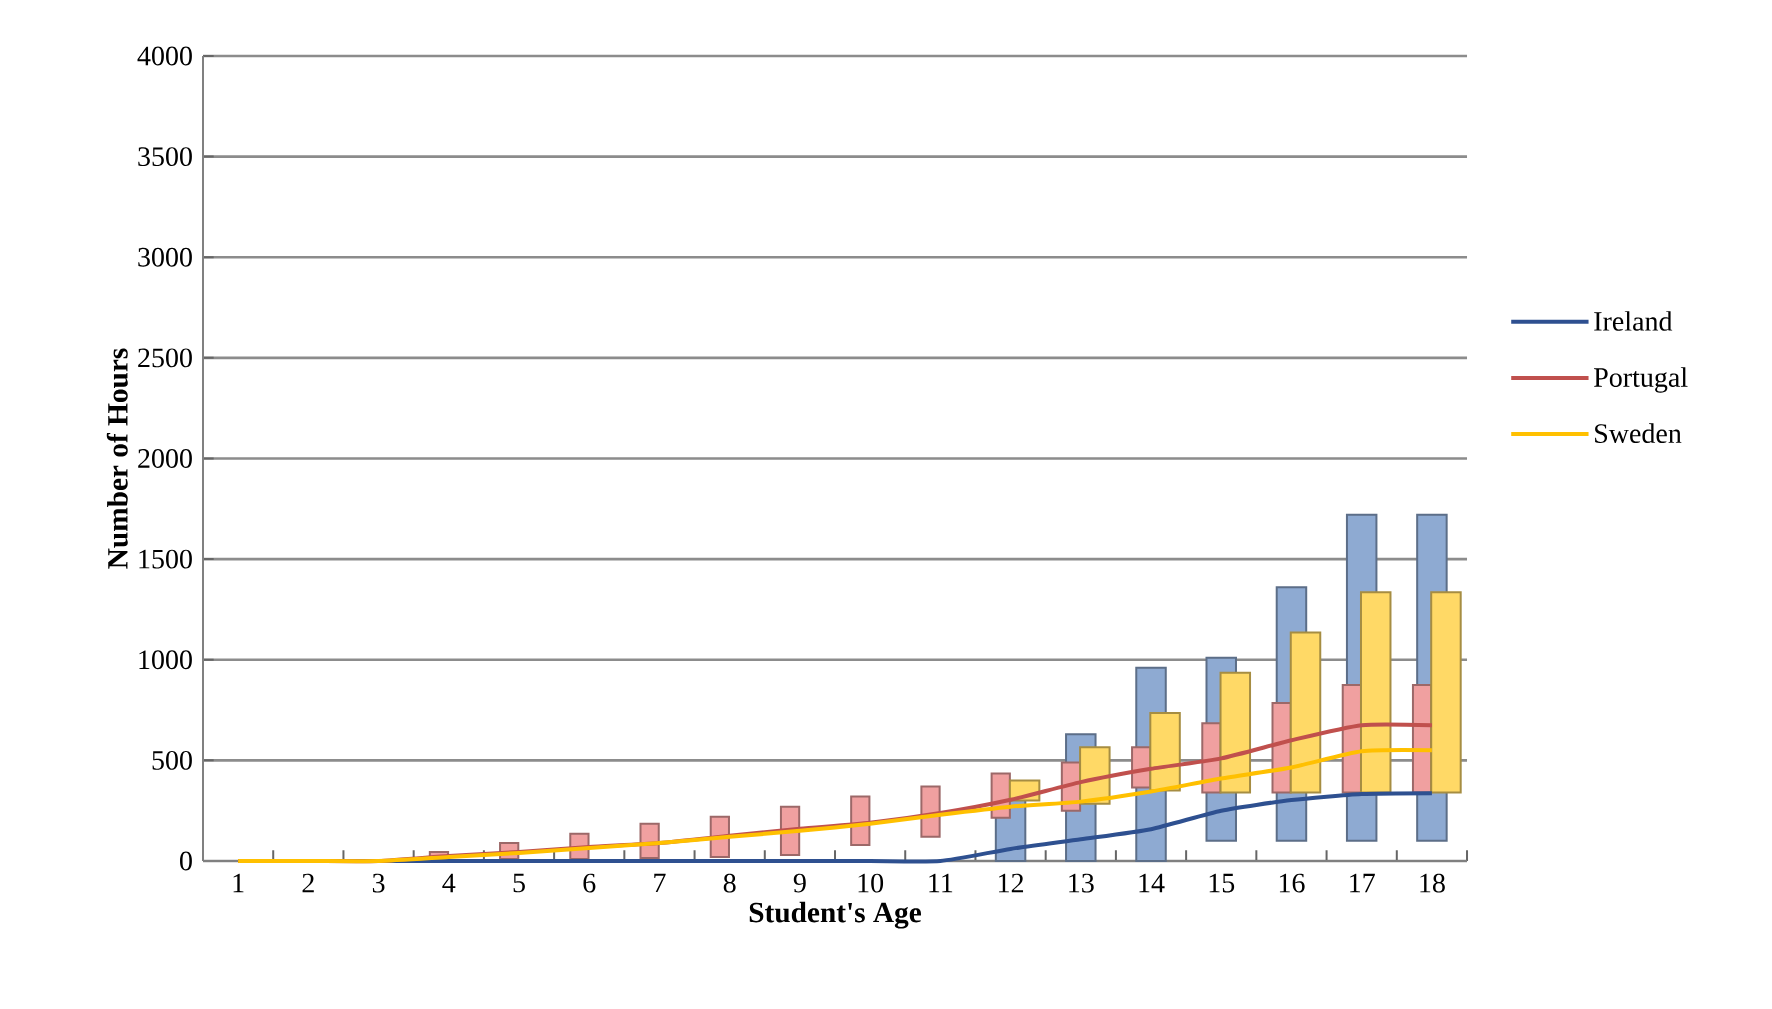 The image size is (1772, 1009). I want to click on y-tick-label: 1000, so click(165, 660).